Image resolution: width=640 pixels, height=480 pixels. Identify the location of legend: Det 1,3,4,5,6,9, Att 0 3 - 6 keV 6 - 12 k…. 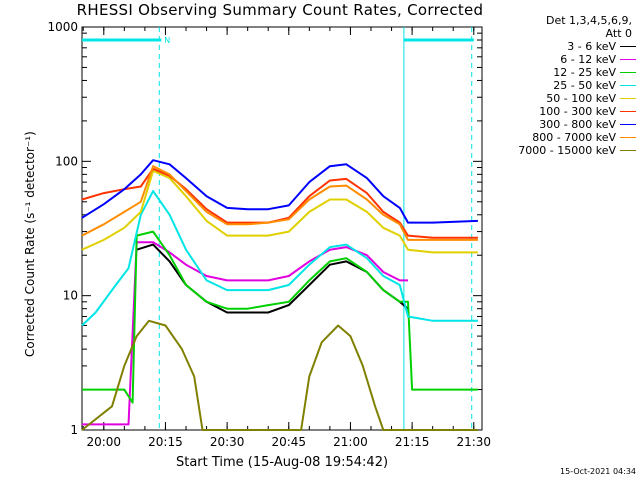
(560, 85).